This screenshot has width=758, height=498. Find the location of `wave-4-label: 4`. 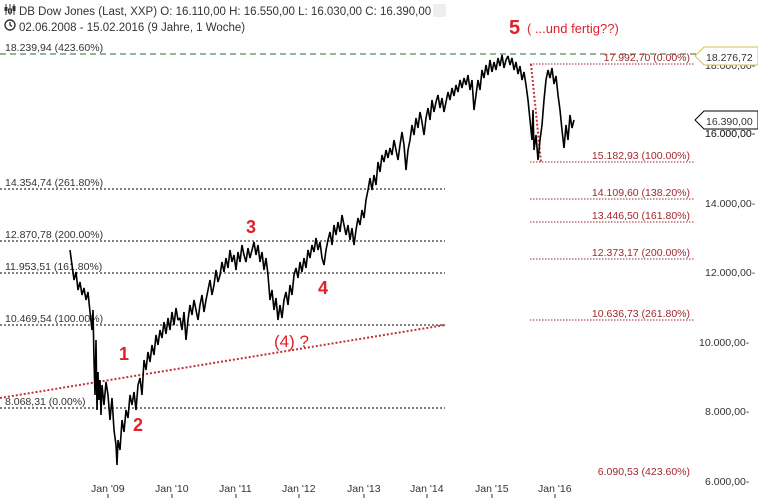

wave-4-label: 4 is located at coordinates (323, 288).